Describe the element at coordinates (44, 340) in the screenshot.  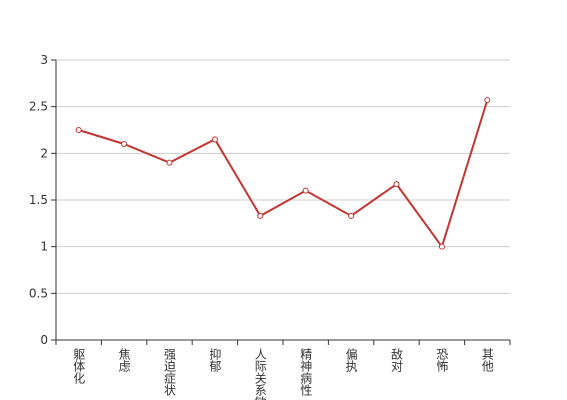
I see `y-tick-label: 0` at that location.